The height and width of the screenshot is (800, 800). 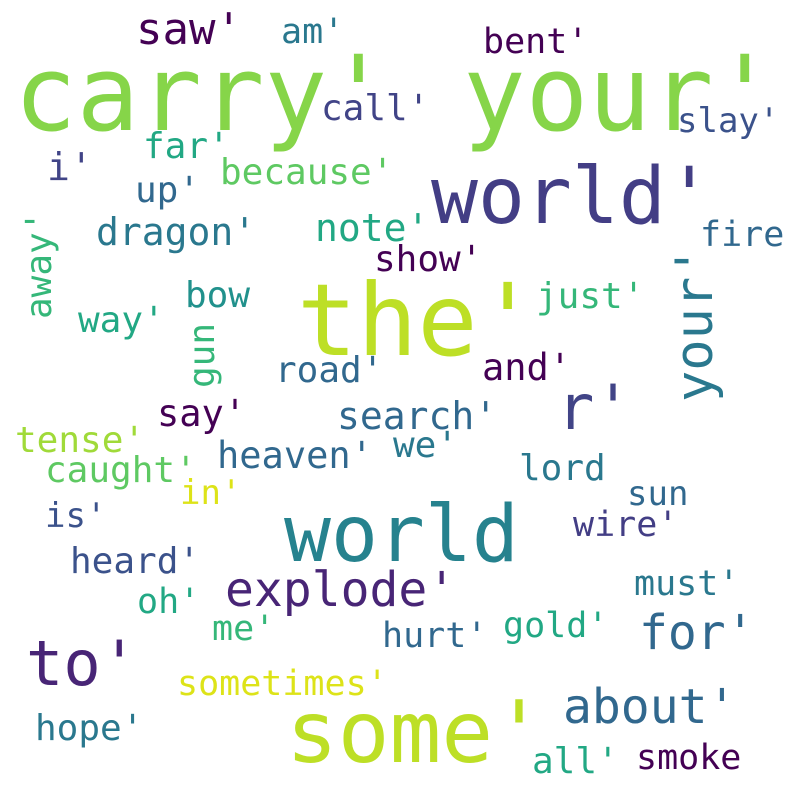 I want to click on word-dragon: dragon', so click(x=176, y=232).